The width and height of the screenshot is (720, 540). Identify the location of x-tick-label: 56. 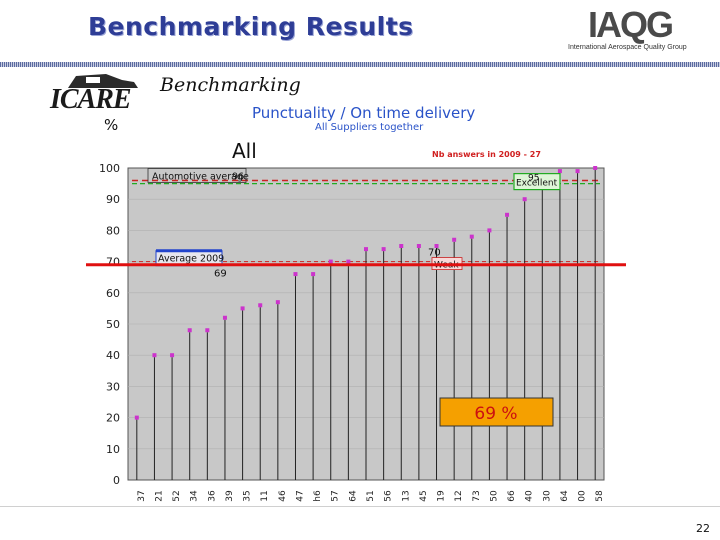
(389, 496).